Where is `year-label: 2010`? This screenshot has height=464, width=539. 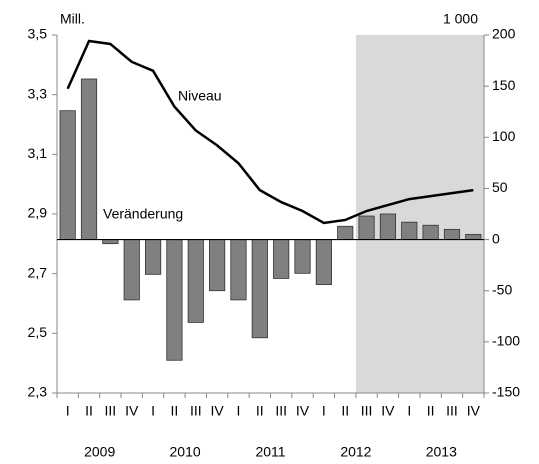
year-label: 2010 is located at coordinates (185, 452).